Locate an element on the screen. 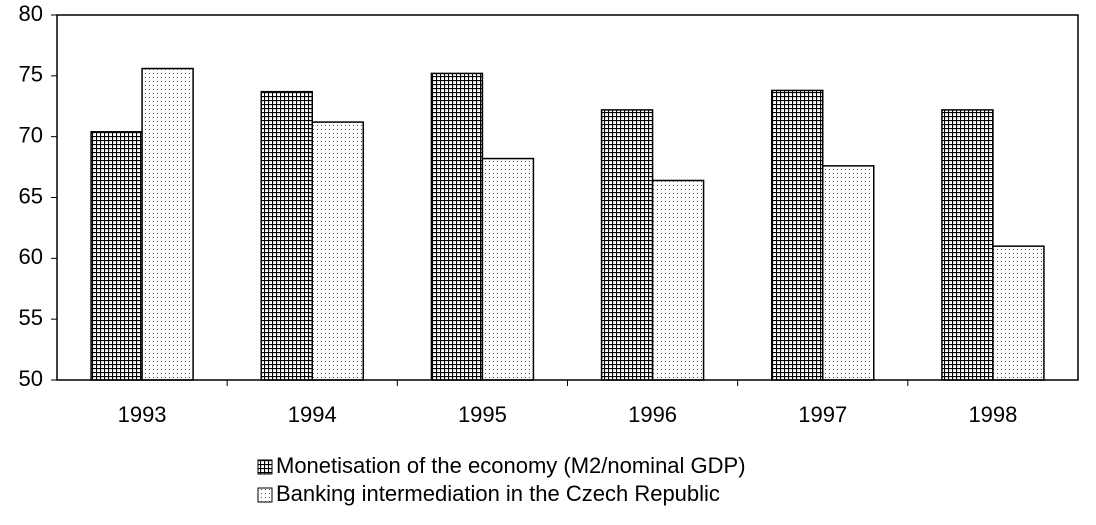 This screenshot has height=525, width=1096. y-tick-label: 60 is located at coordinates (31, 256).